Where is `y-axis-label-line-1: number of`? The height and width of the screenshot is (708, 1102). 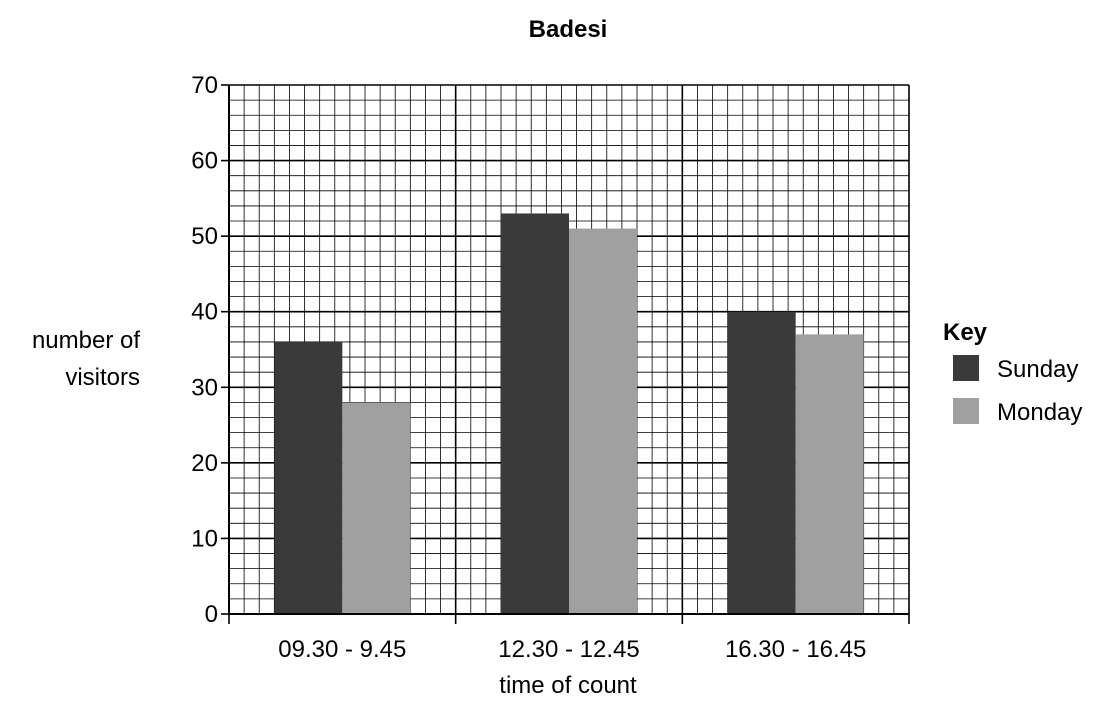
y-axis-label-line-1: number of is located at coordinates (86, 340).